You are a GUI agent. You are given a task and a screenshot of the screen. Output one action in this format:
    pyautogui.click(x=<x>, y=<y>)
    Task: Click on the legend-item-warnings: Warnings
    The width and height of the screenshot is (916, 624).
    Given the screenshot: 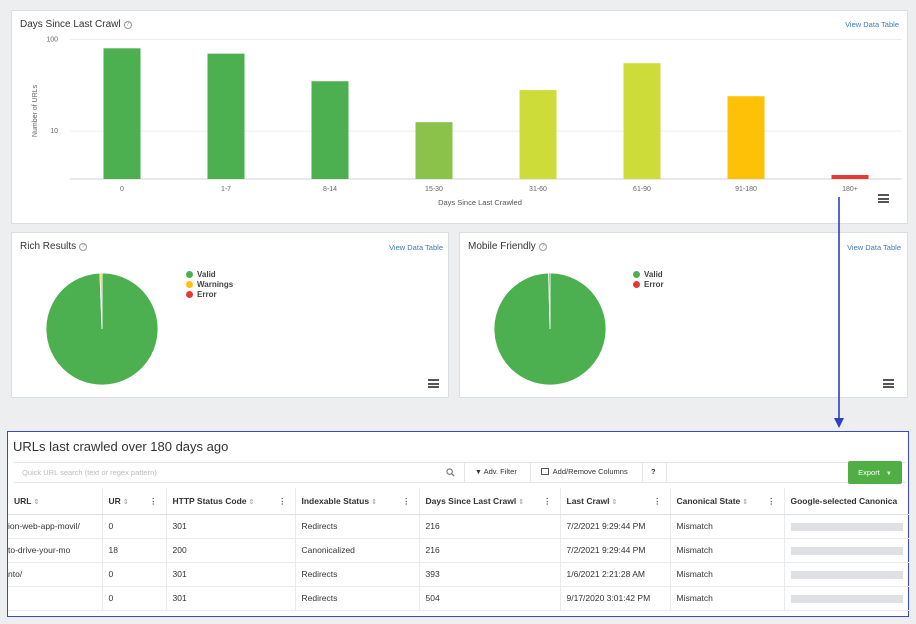 What is the action you would take?
    pyautogui.click(x=209, y=285)
    